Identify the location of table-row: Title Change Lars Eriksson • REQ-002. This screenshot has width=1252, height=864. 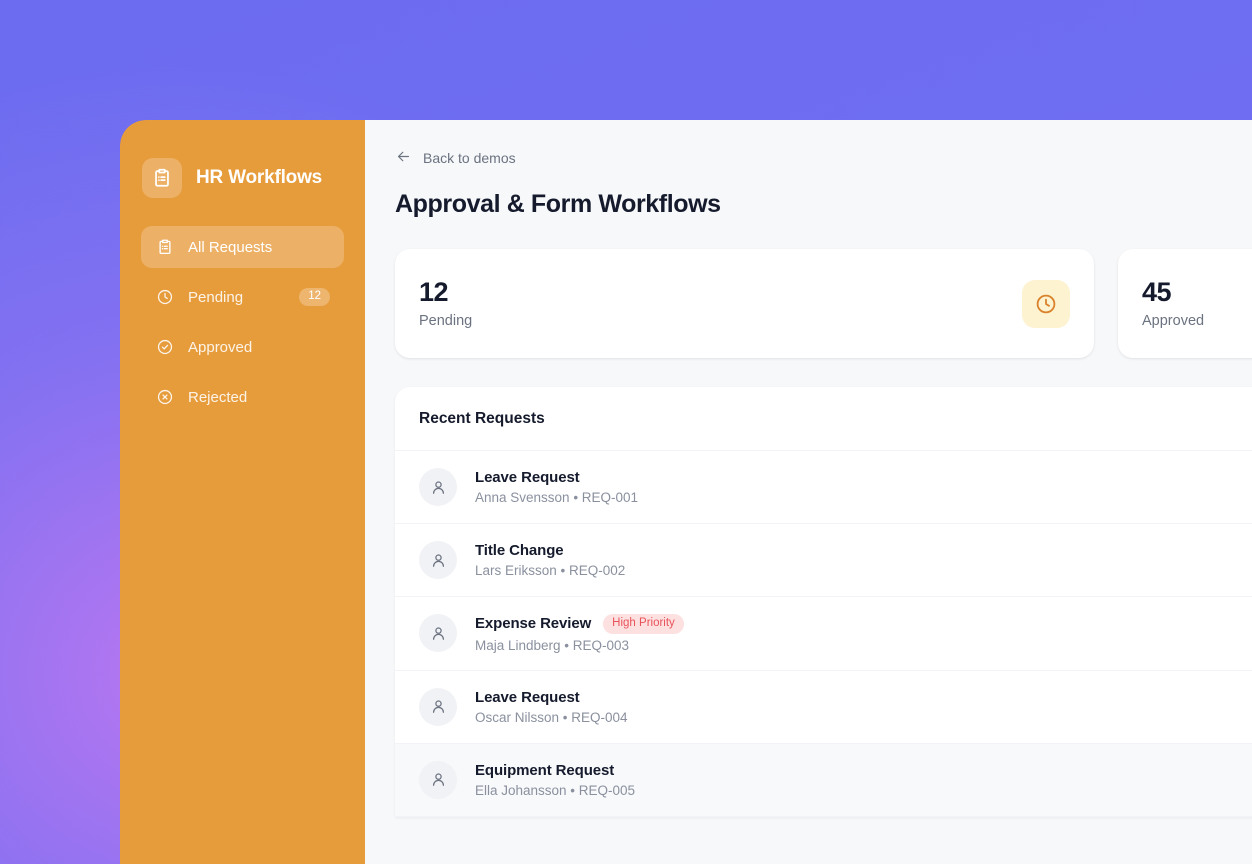
(823, 560).